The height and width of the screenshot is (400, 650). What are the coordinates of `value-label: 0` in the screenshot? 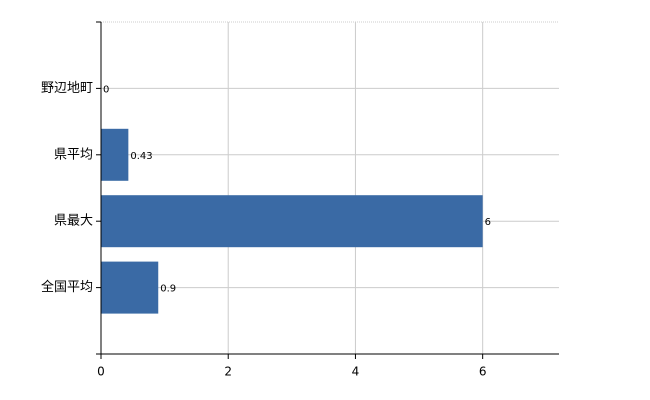 It's located at (106, 89).